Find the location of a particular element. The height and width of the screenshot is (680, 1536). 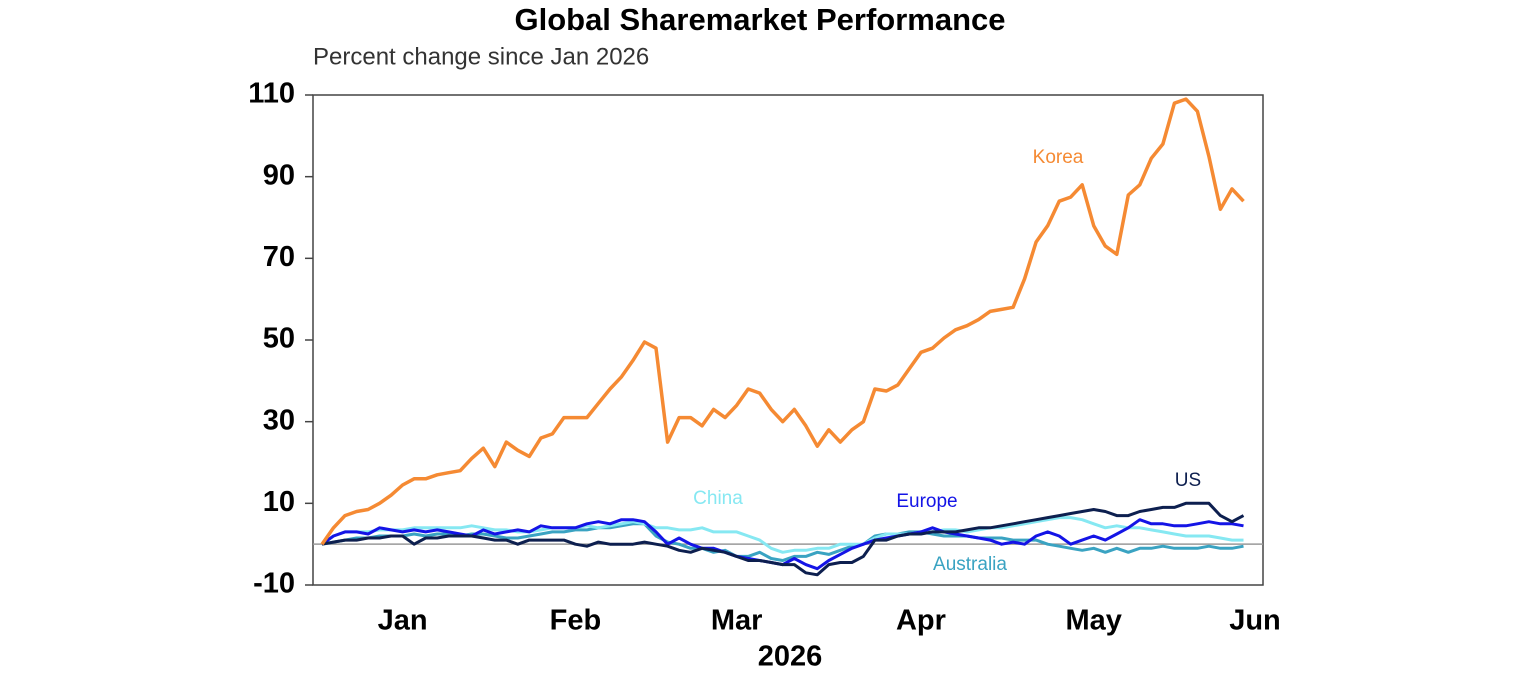

series-label: Korea is located at coordinates (1058, 157).